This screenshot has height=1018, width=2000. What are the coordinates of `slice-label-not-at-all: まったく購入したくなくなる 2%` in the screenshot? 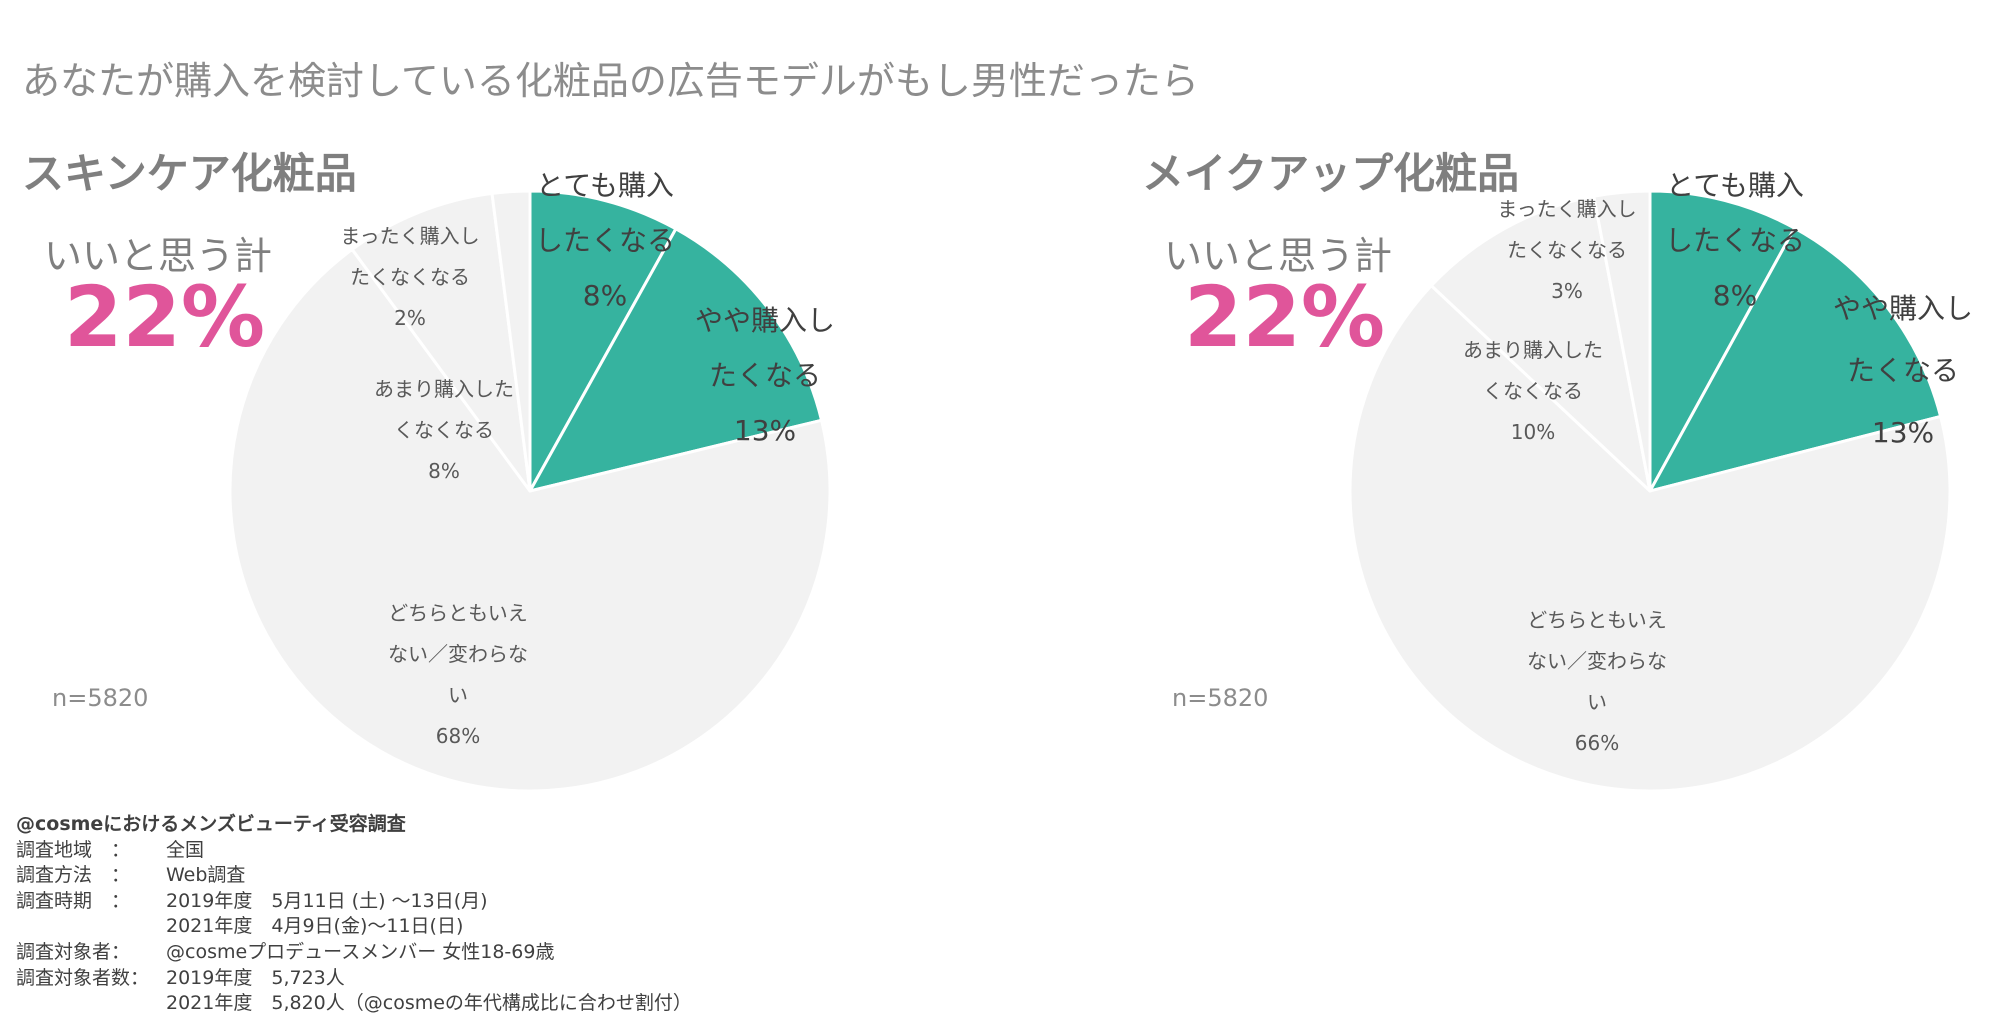 It's located at (409, 277).